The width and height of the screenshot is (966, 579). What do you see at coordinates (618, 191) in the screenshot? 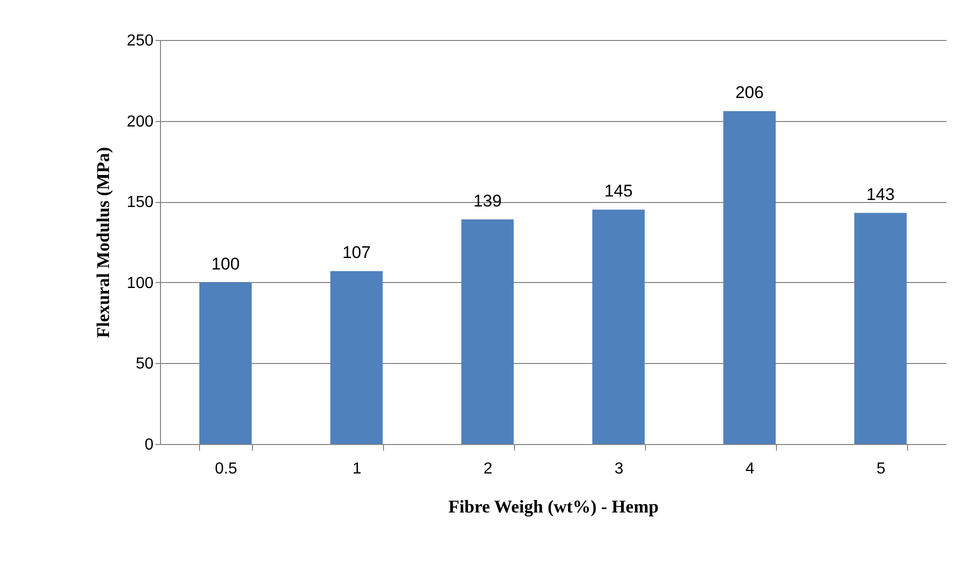
I see `data-label: 145` at bounding box center [618, 191].